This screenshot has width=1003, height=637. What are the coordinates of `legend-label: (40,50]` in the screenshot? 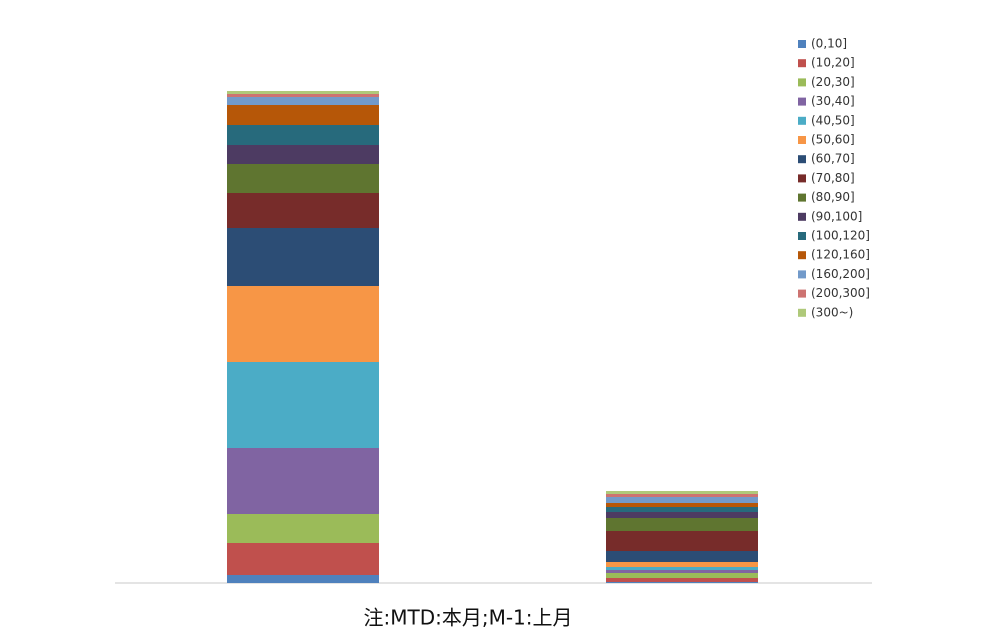 It's located at (833, 120).